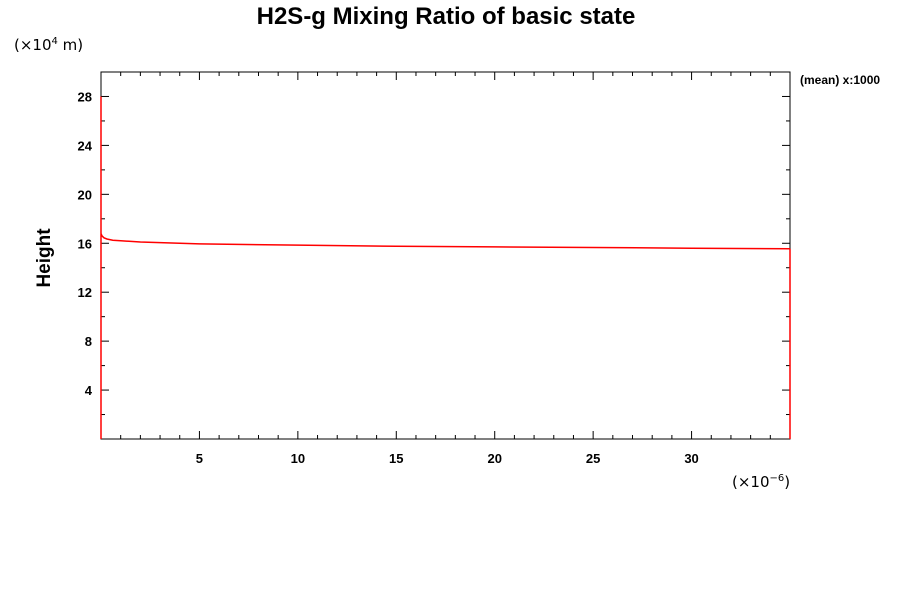 Image resolution: width=900 pixels, height=600 pixels. I want to click on y-unit-prefix: (×10, so click(33, 45).